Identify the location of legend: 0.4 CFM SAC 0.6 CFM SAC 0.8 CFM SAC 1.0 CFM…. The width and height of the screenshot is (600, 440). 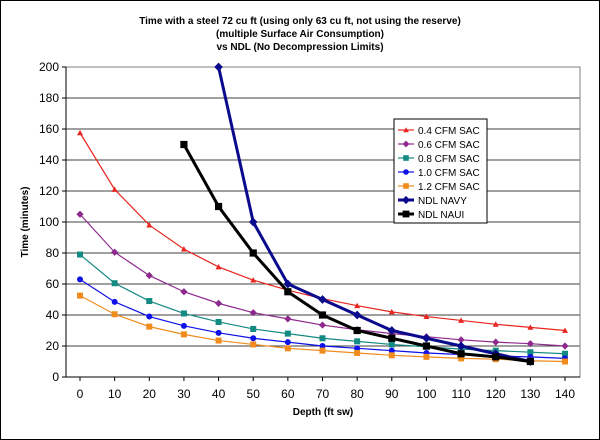
(440, 171).